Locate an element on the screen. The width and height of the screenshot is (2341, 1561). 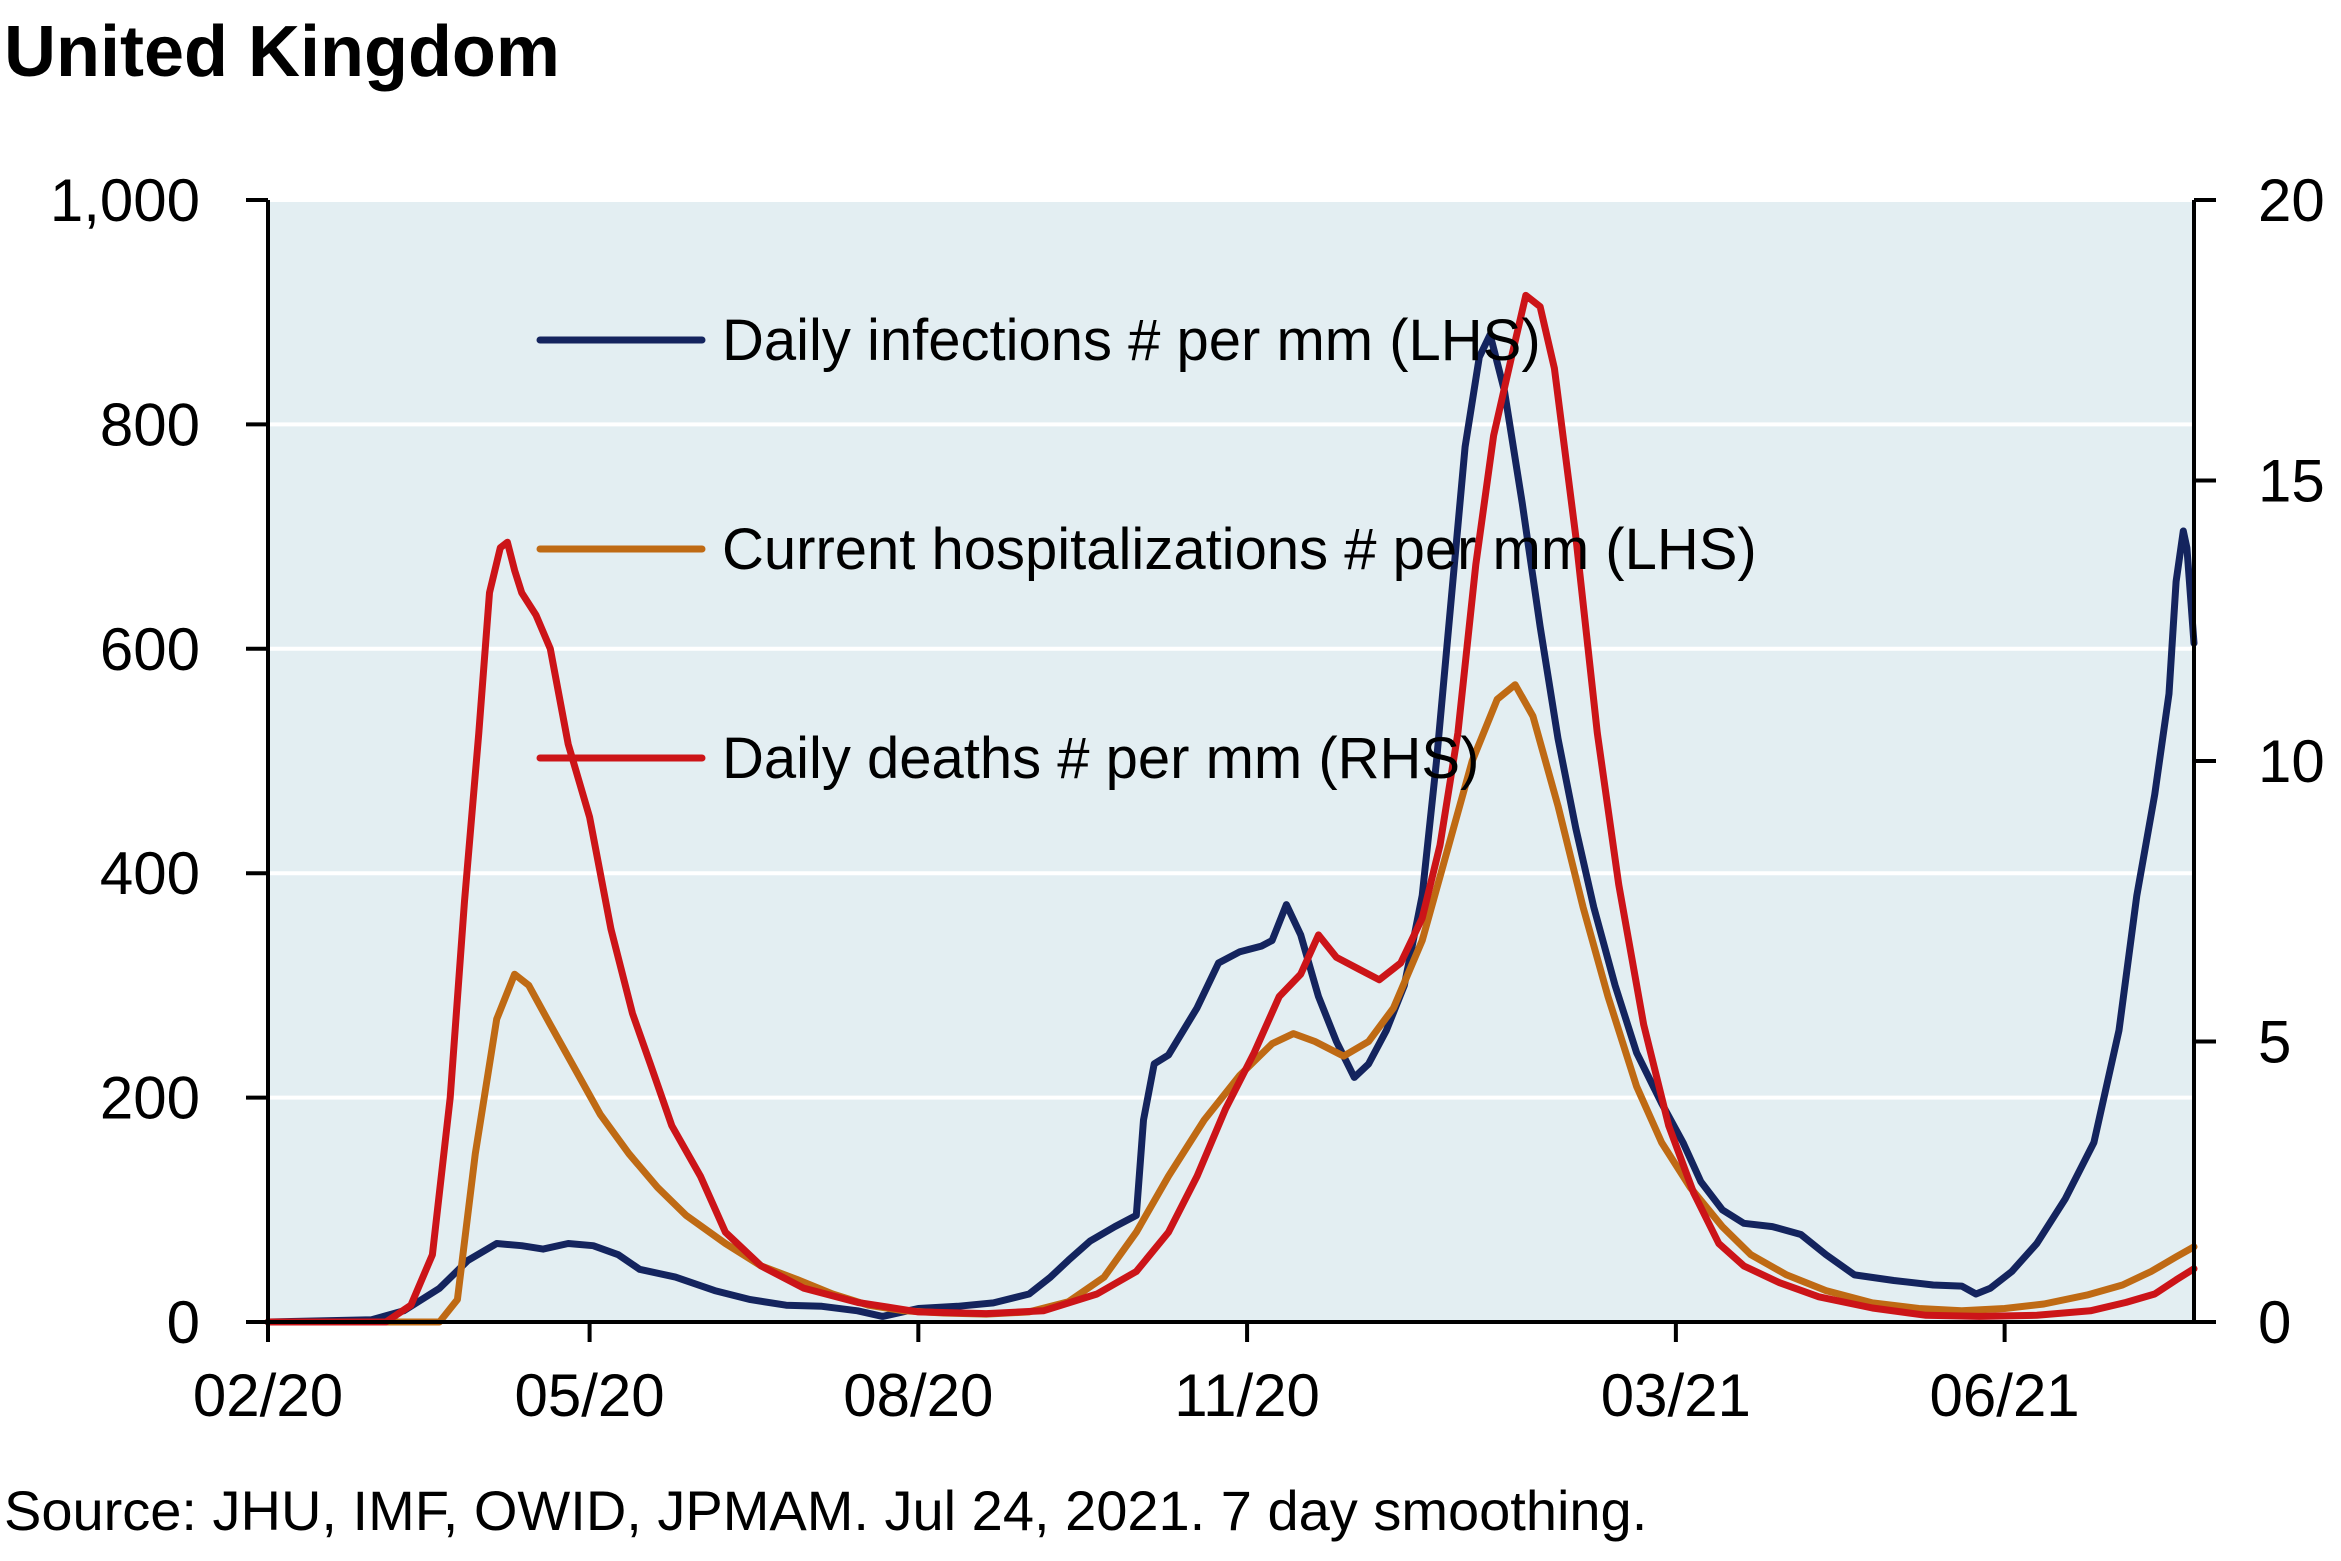
x-axis-tick-label: 02/20 is located at coordinates (268, 1395).